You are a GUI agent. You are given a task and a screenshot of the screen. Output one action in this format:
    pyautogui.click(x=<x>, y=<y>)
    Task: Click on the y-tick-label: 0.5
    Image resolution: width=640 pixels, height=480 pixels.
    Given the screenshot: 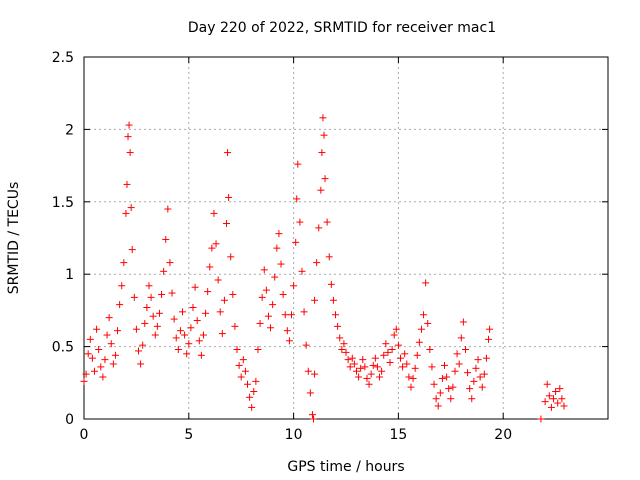 What is the action you would take?
    pyautogui.click(x=63, y=348)
    